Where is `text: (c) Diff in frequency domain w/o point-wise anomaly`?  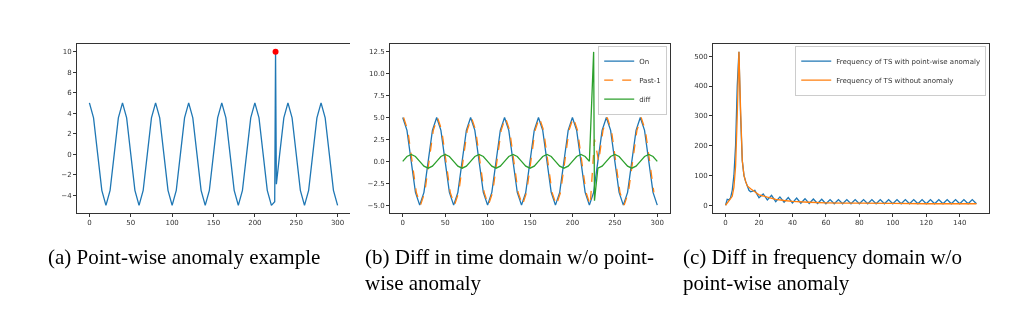 text: (c) Diff in frequency domain w/o point-wise anomaly is located at coordinates (823, 270).